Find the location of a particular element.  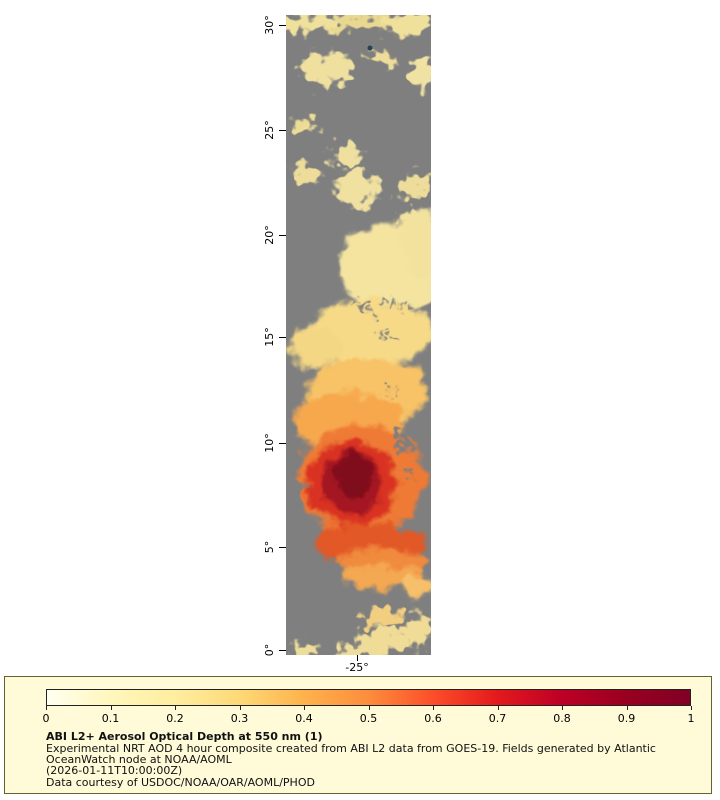

colorbar-tick-label: 0.1 is located at coordinates (110, 718).